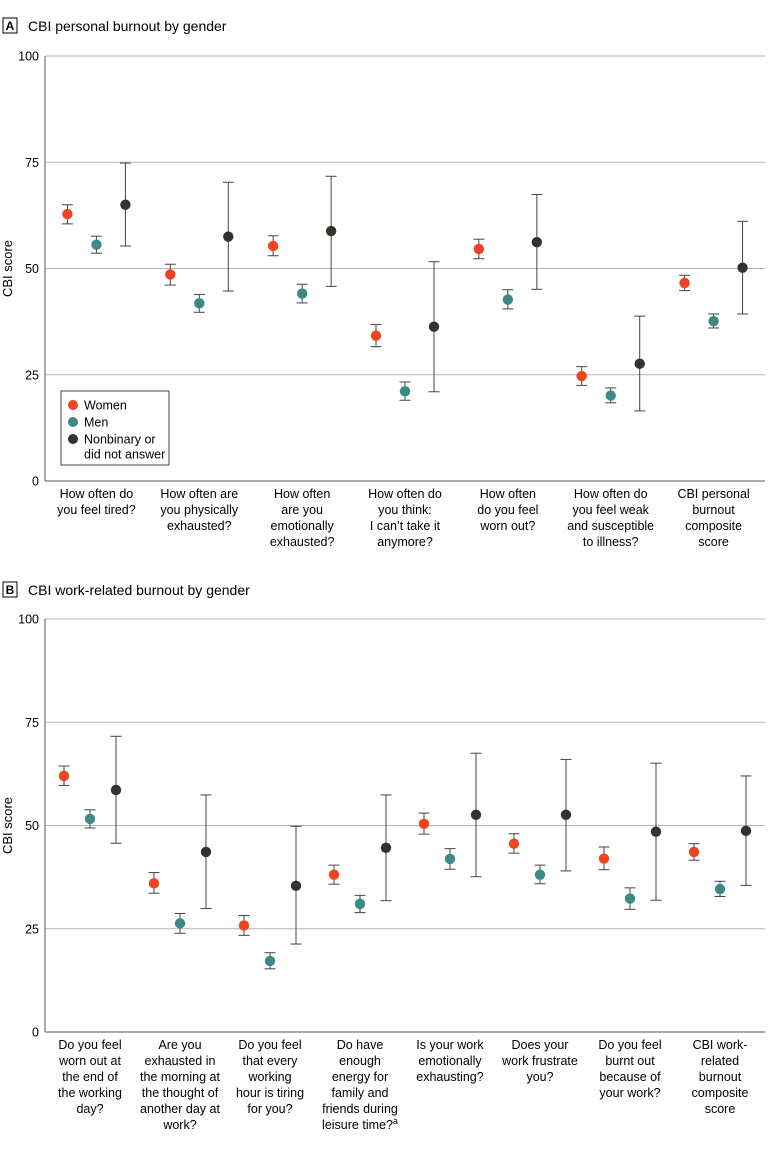 Image resolution: width=783 pixels, height=1151 pixels. I want to click on legend-label-line: Men, so click(96, 423).